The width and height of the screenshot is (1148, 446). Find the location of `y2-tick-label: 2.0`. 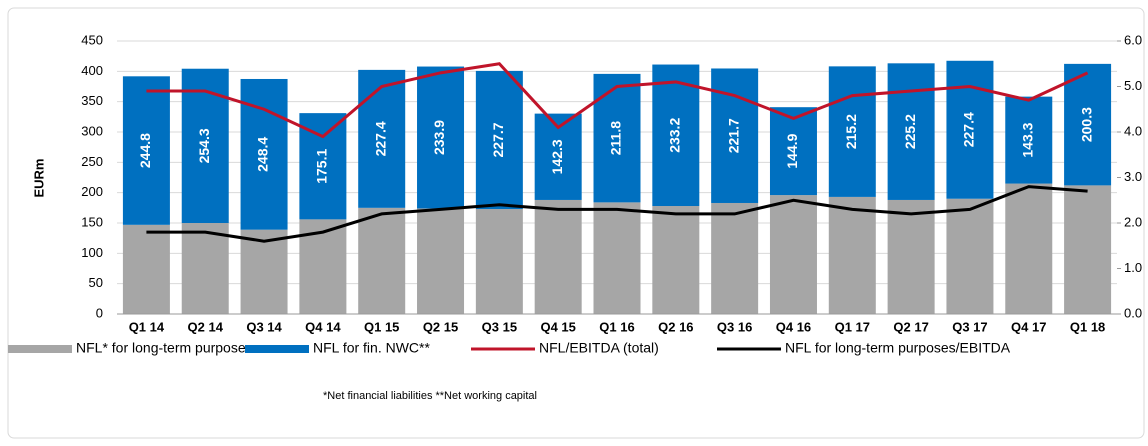

y2-tick-label: 2.0 is located at coordinates (1133, 221).